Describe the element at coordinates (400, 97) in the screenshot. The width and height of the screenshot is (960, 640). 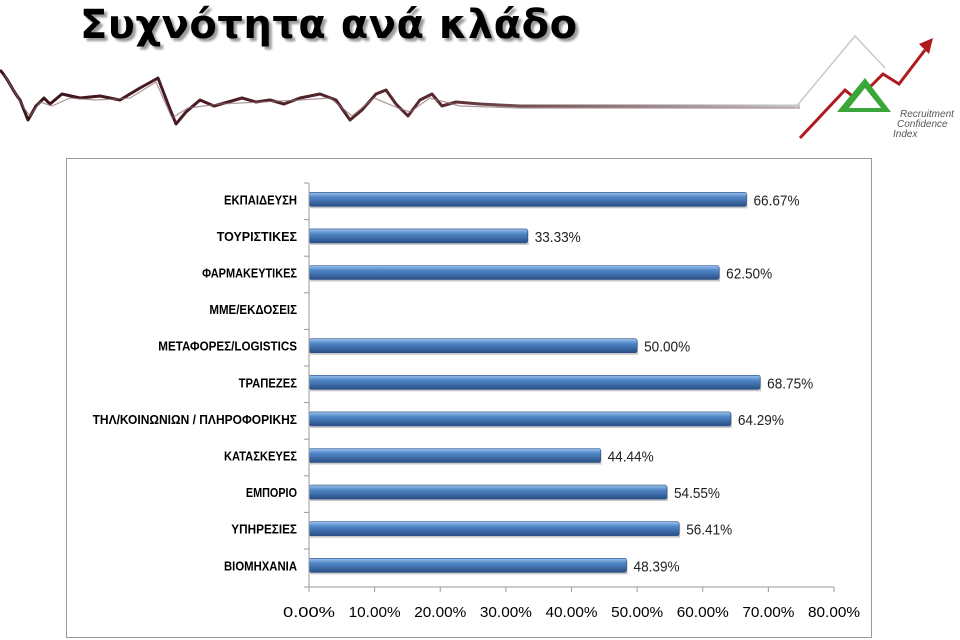
I see `heartbeat-banner` at that location.